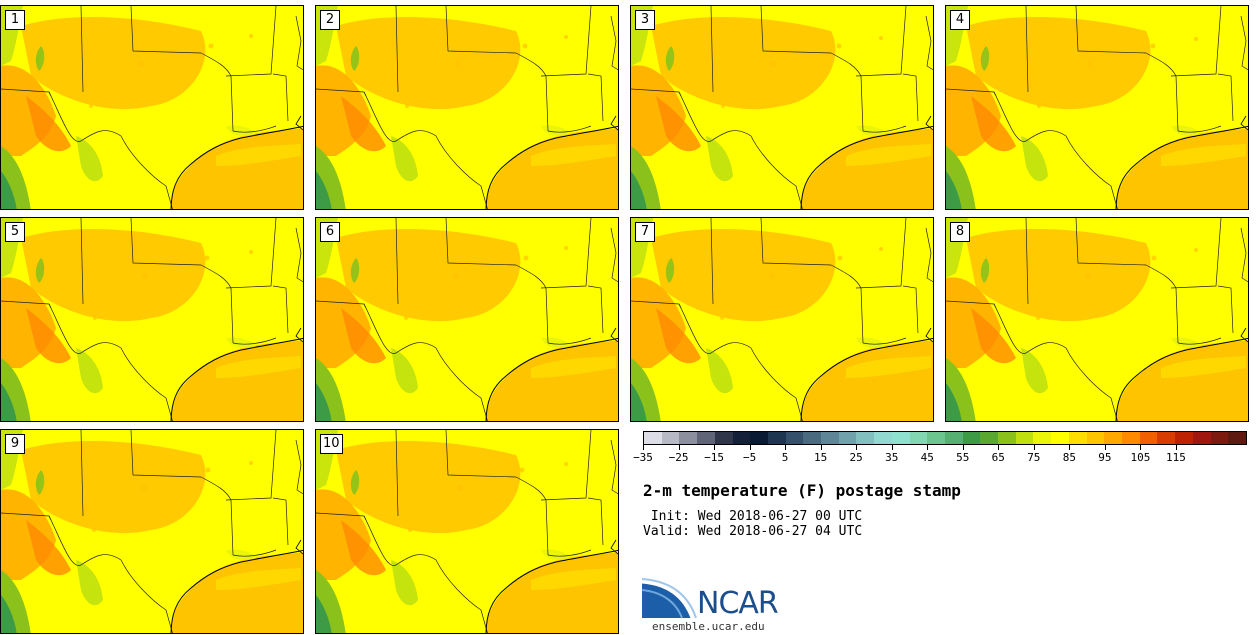 The image size is (1260, 635). I want to click on member-number: 1, so click(15, 20).